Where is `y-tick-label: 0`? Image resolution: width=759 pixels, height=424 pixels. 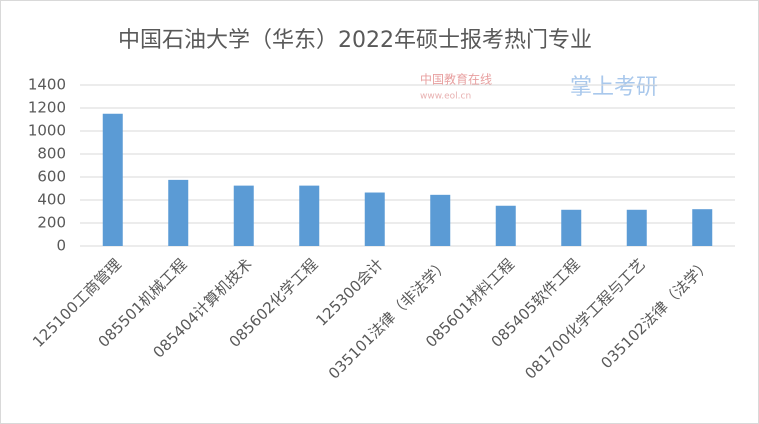 y-tick-label: 0 is located at coordinates (61, 246).